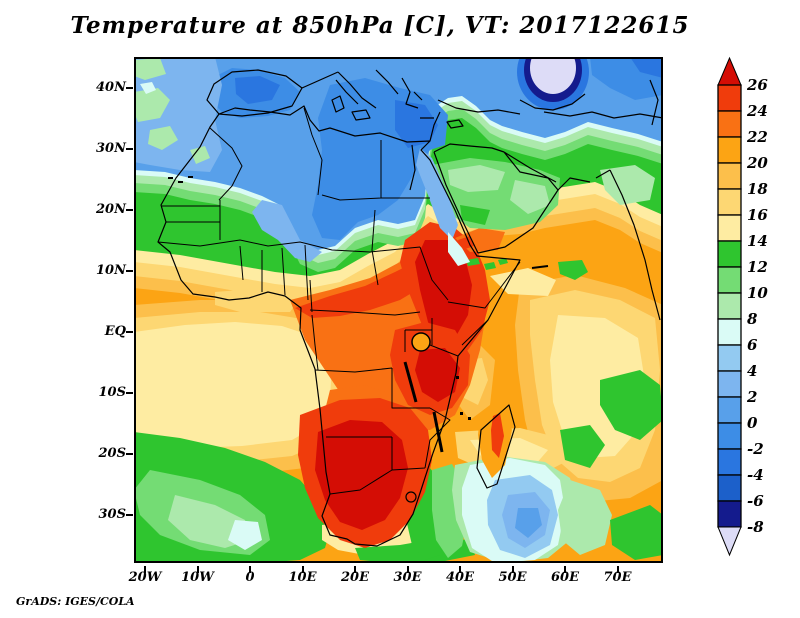  Describe the element at coordinates (729, 71) in the screenshot. I see `colorbar-arrow-top` at that location.